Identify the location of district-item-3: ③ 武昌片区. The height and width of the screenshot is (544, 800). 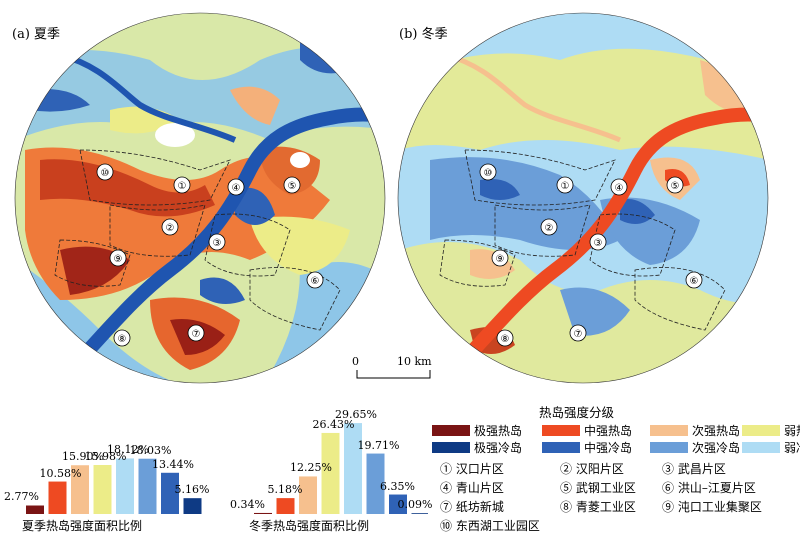
(694, 469).